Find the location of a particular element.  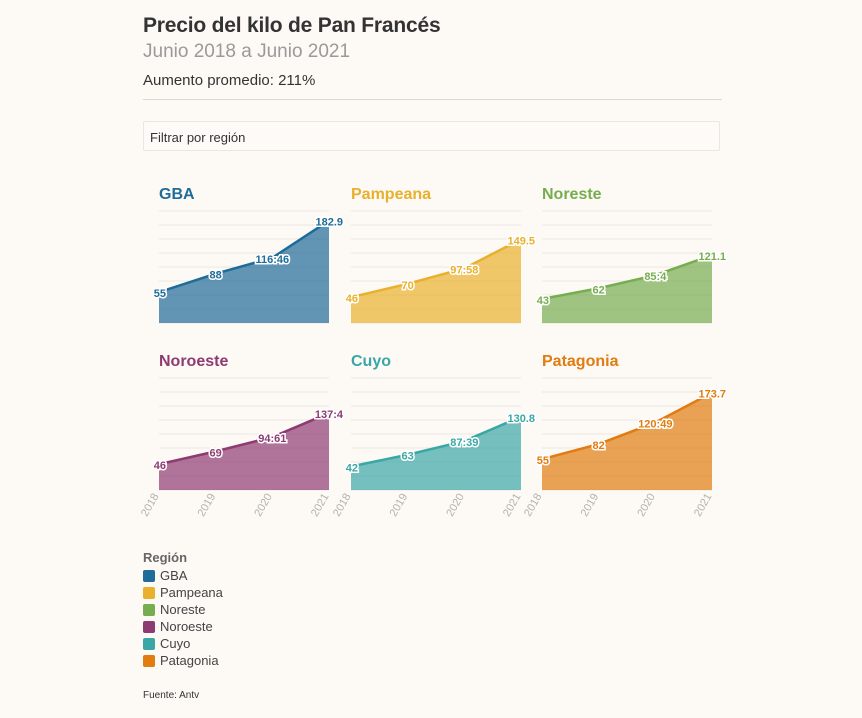

panel-noroeste: Noroeste 46 69 94:61 137:4 2018 2019 2020 2021 is located at coordinates (242, 436).